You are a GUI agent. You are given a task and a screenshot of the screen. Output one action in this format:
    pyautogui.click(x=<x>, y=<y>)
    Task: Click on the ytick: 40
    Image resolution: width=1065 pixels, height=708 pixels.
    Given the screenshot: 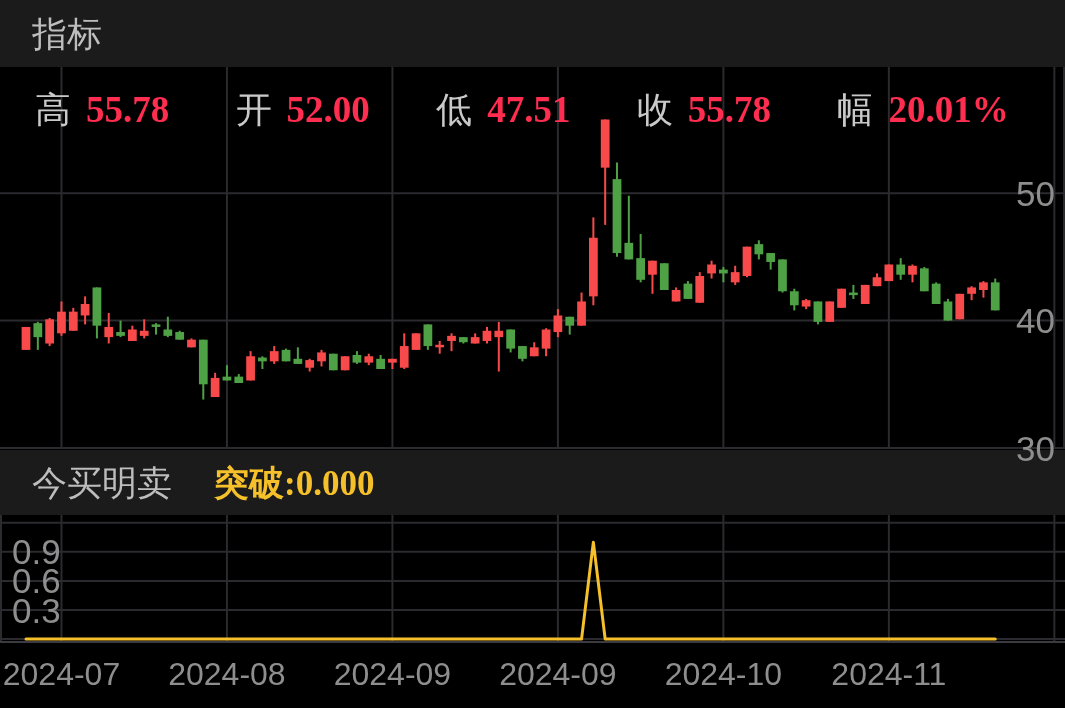 What is the action you would take?
    pyautogui.click(x=1035, y=321)
    